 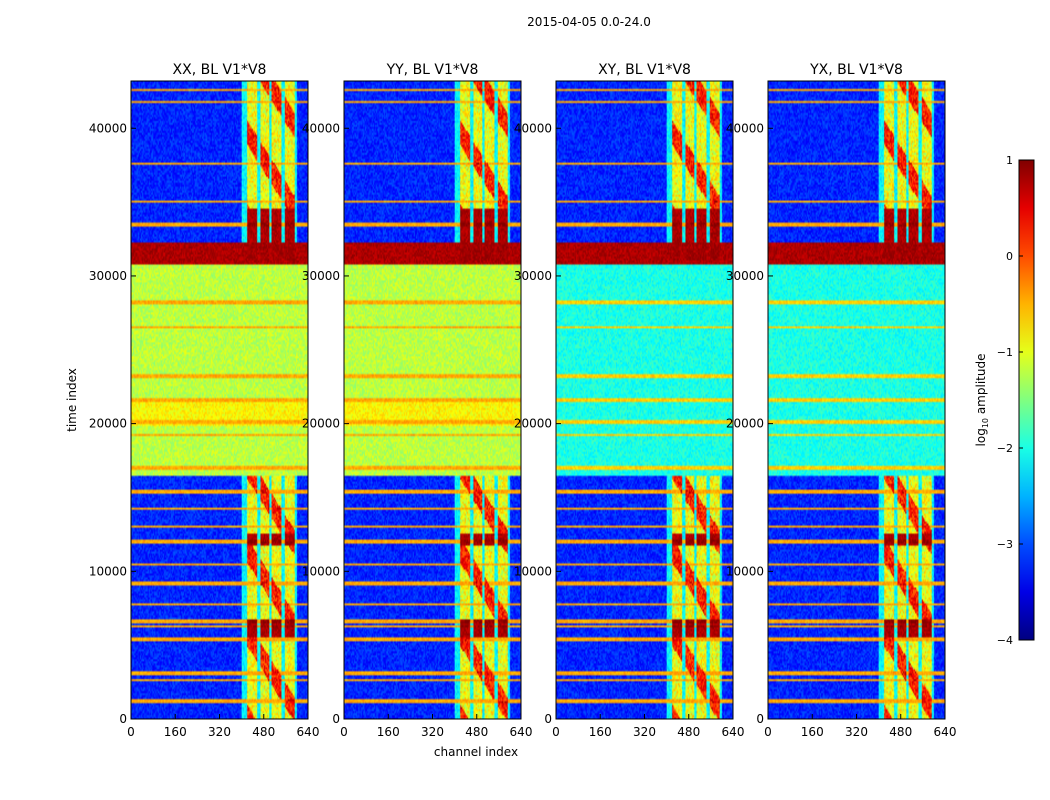 What do you see at coordinates (1016, 400) in the screenshot?
I see `colorbar: 1 0 −1 −2 −3 −4` at bounding box center [1016, 400].